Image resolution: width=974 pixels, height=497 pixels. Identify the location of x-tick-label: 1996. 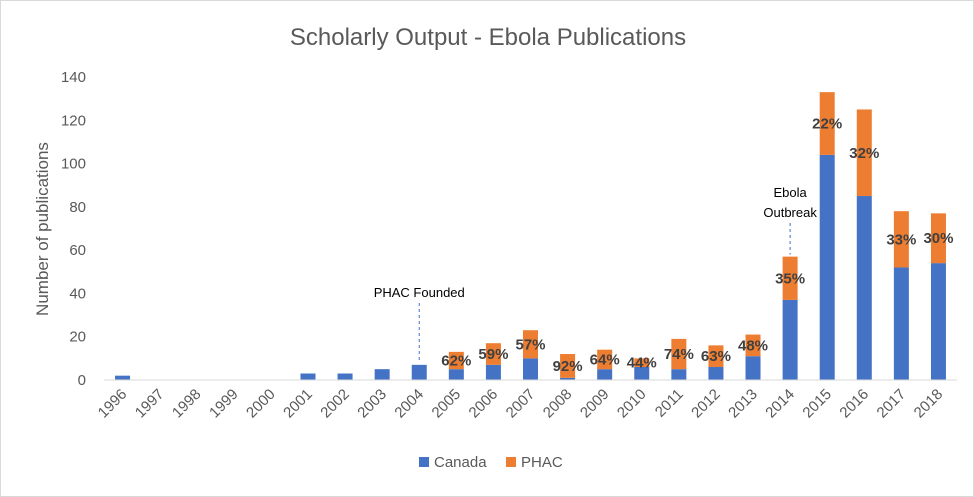
(113, 404).